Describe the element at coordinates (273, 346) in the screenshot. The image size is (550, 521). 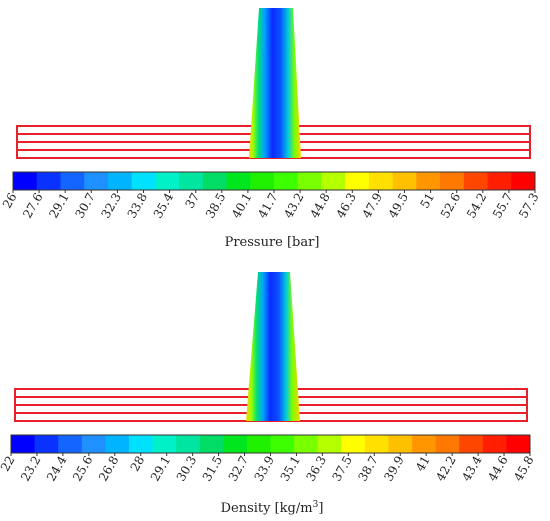
I see `density-nozzle-contour` at that location.